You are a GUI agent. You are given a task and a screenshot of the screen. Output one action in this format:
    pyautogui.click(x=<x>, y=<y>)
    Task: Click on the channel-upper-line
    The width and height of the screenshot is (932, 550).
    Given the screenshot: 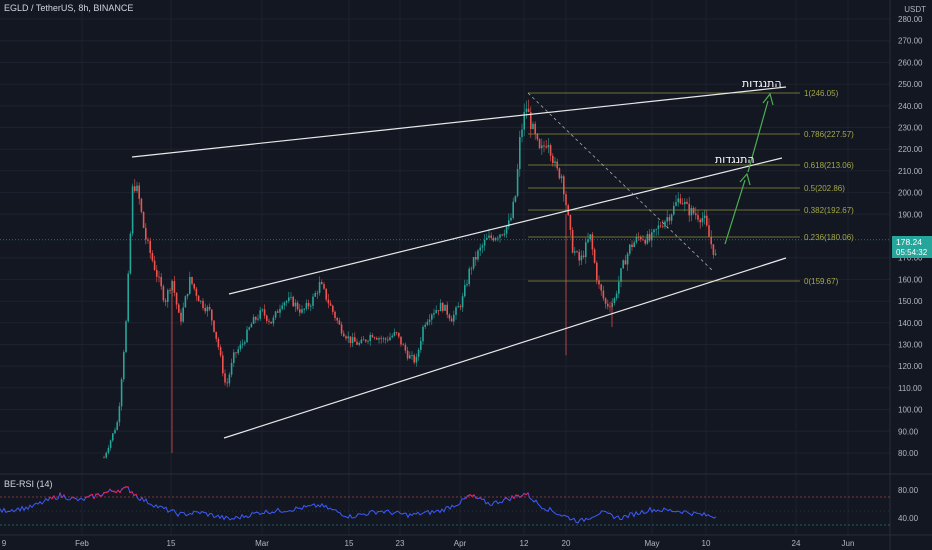 What is the action you would take?
    pyautogui.click(x=505, y=226)
    